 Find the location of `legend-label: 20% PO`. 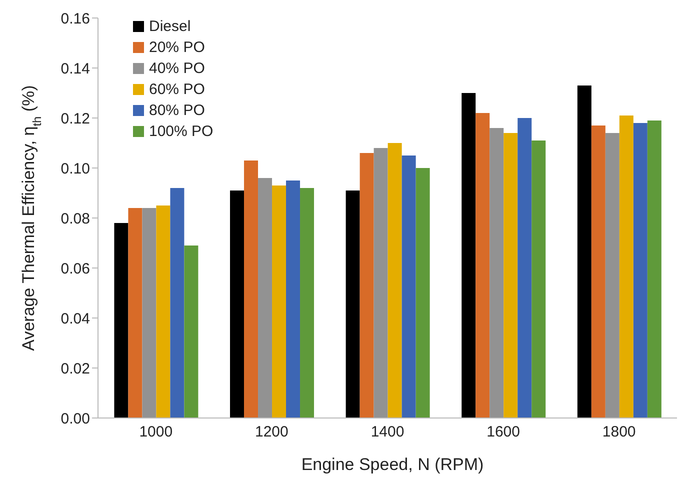

legend-label: 20% PO is located at coordinates (177, 48).